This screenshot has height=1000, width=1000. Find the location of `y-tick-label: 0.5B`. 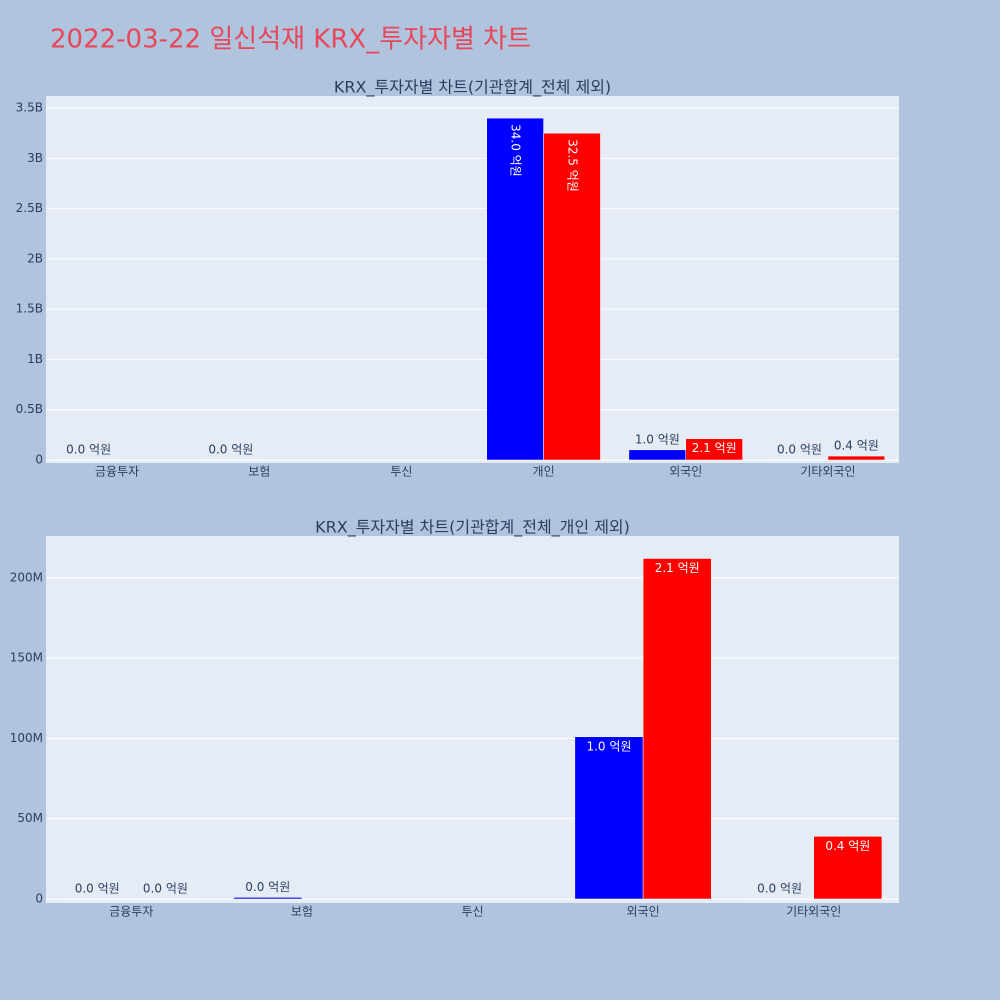

y-tick-label: 0.5B is located at coordinates (29, 409).